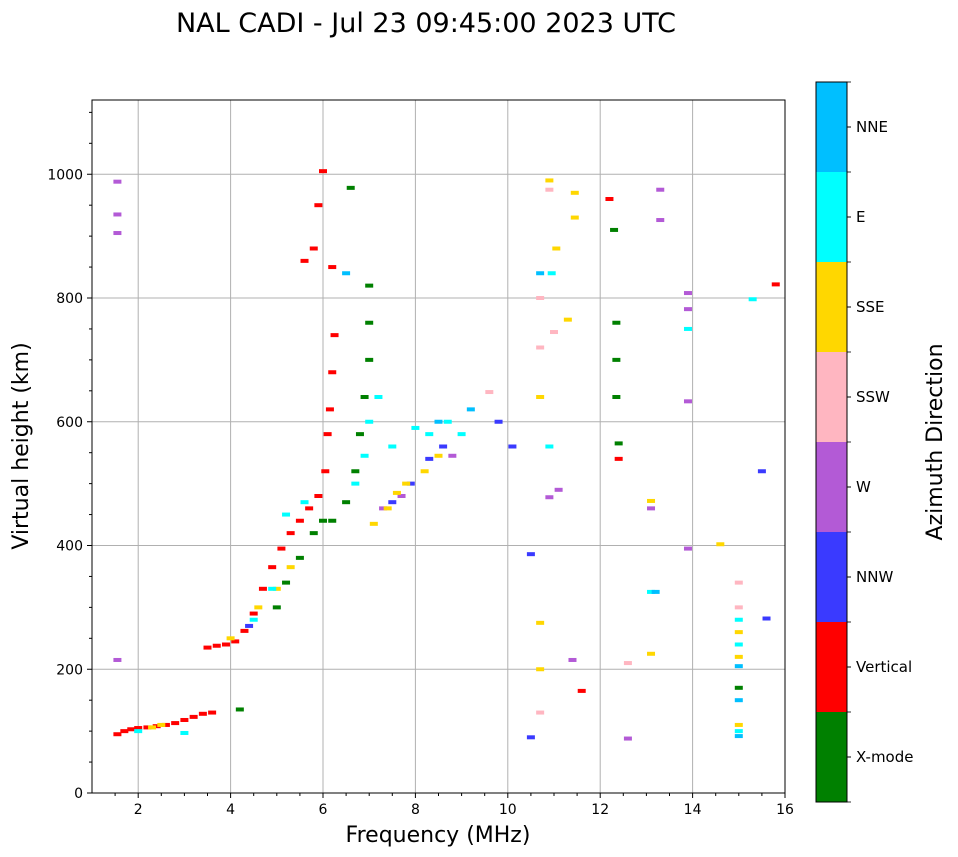 Image resolution: width=958 pixels, height=857 pixels. Describe the element at coordinates (323, 810) in the screenshot. I see `x-tick-label: 6` at that location.